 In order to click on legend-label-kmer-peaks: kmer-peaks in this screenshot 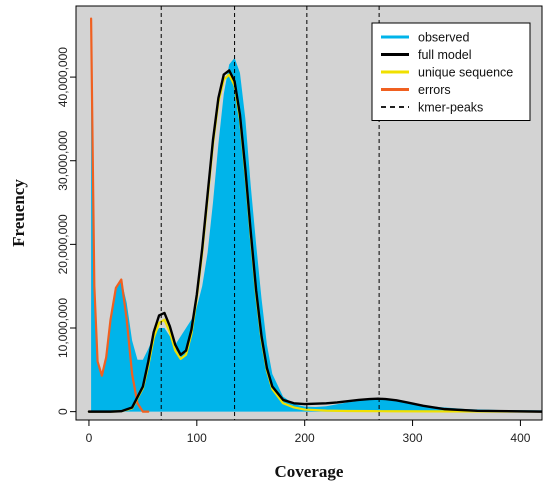, I will do `click(450, 108)`.